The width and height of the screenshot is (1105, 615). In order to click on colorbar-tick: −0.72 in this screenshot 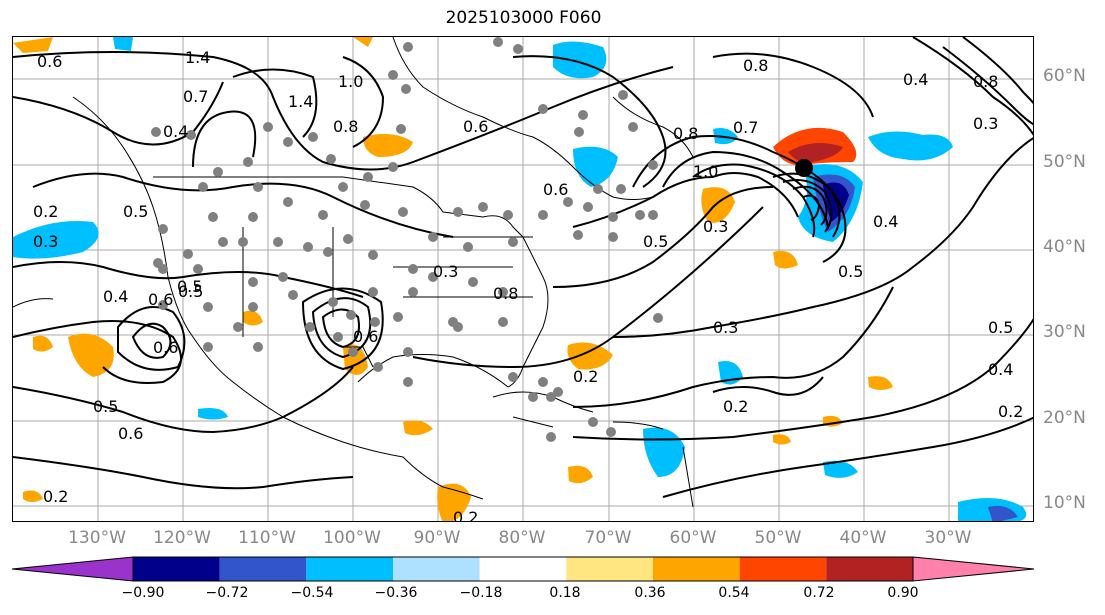, I will do `click(227, 593)`.